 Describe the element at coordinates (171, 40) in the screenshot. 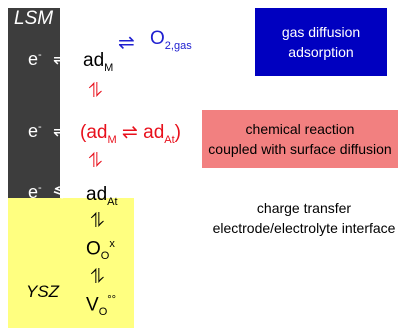

I see `o2-gas-species: O2,gas` at that location.